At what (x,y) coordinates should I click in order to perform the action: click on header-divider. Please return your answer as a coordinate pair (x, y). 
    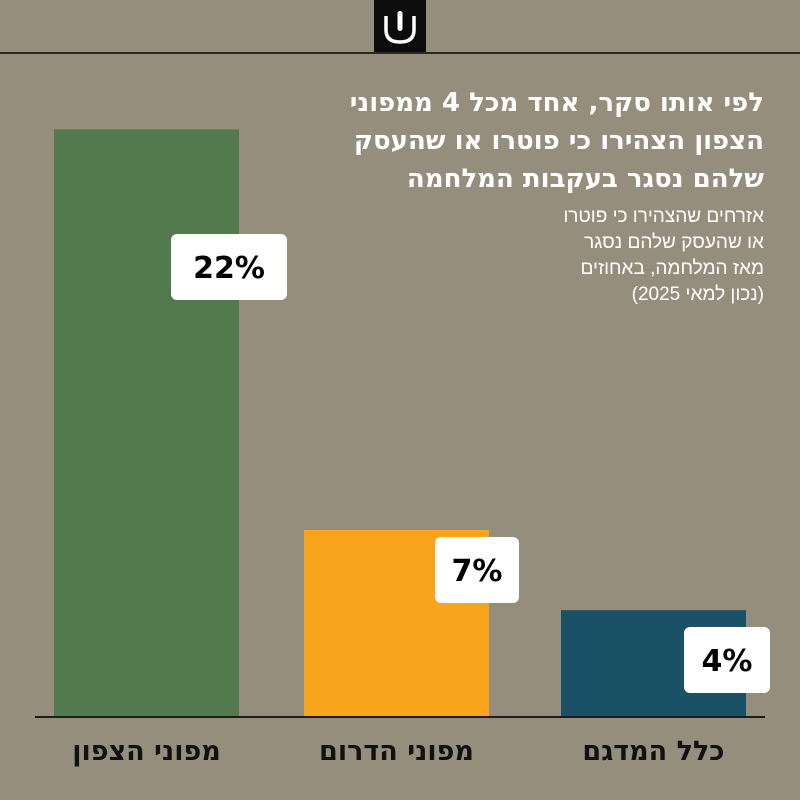
    Looking at the image, I should click on (400, 53).